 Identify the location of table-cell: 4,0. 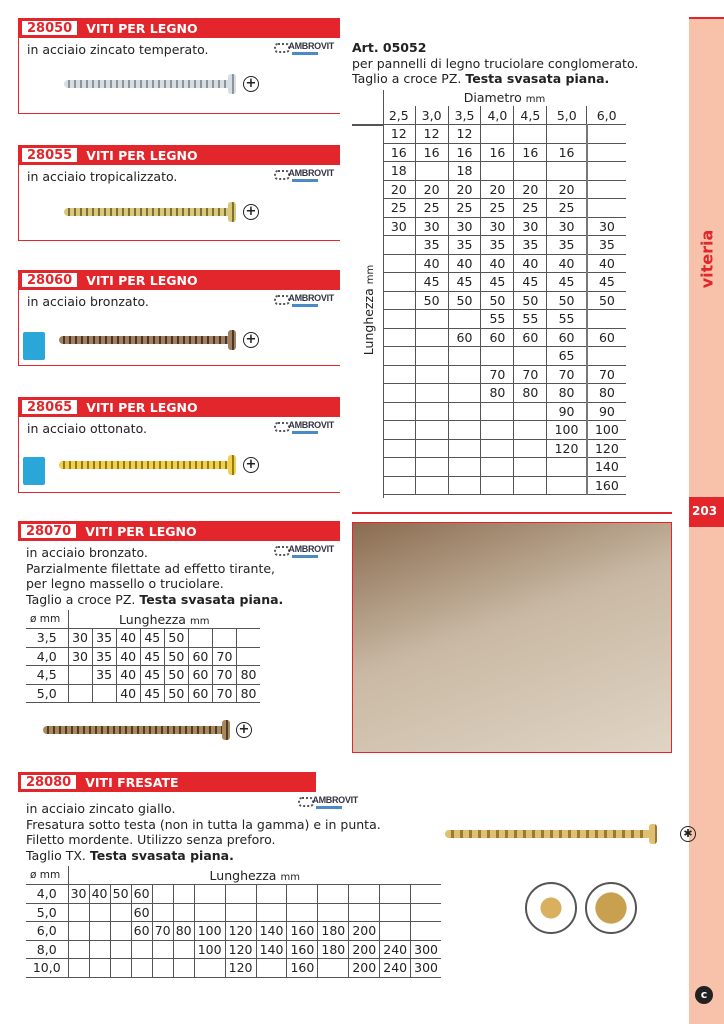
(497, 115).